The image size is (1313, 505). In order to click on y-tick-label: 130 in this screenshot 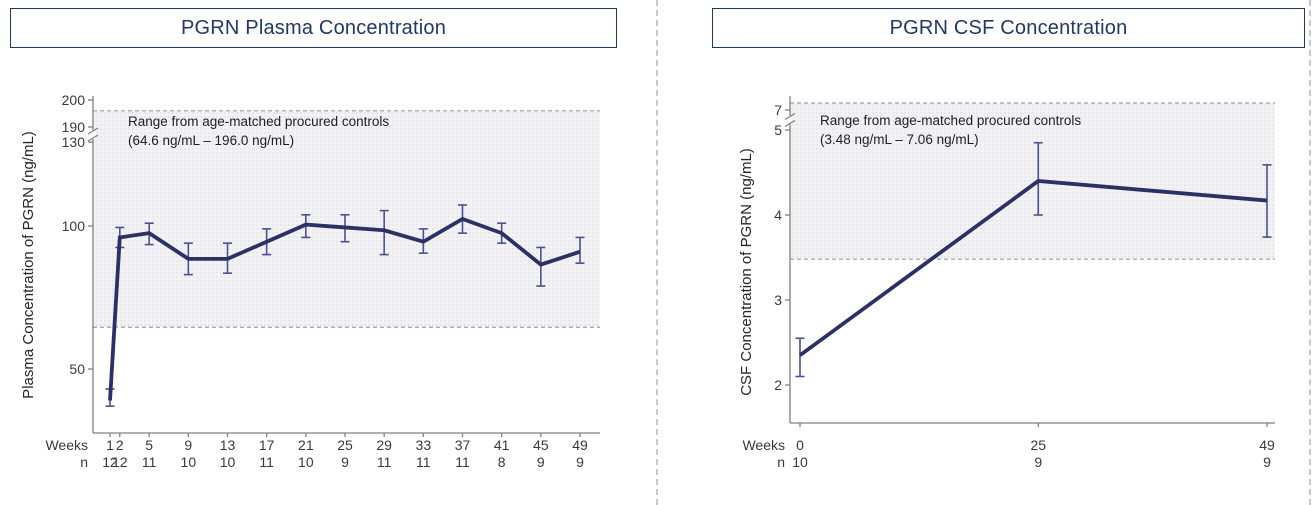, I will do `click(74, 142)`.